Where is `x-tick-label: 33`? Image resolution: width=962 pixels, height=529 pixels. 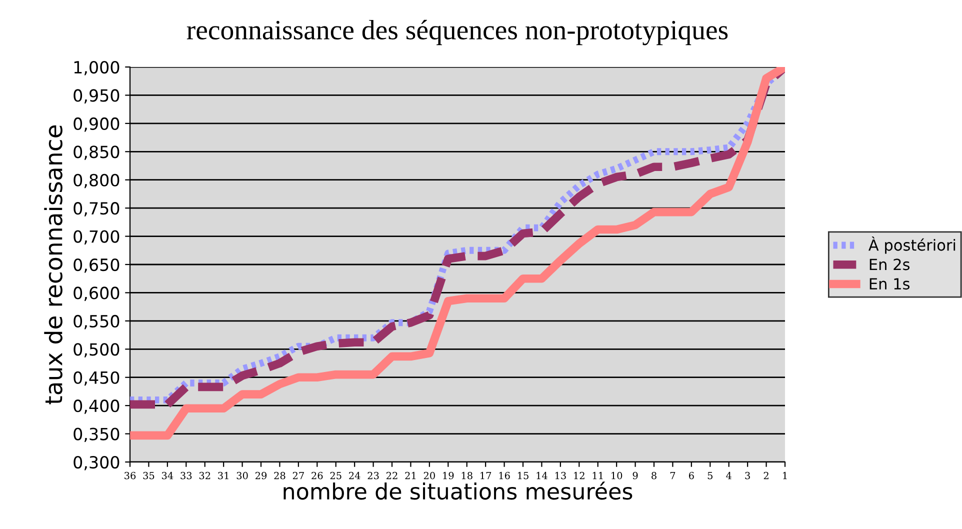 x-tick-label: 33 is located at coordinates (186, 476).